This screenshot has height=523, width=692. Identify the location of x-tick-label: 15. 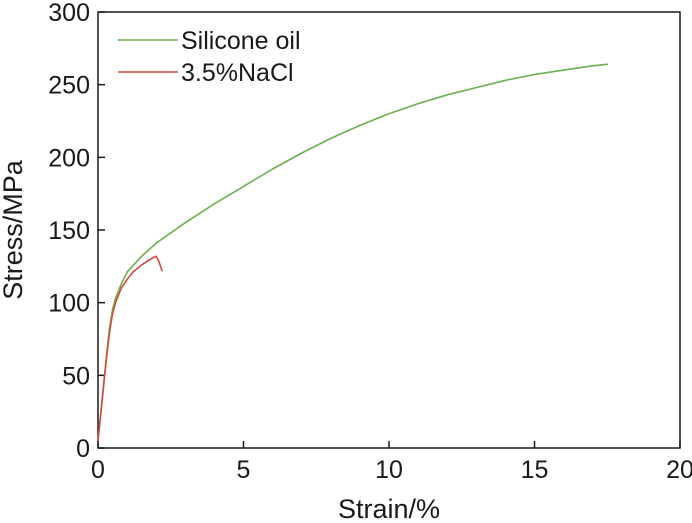
(535, 470).